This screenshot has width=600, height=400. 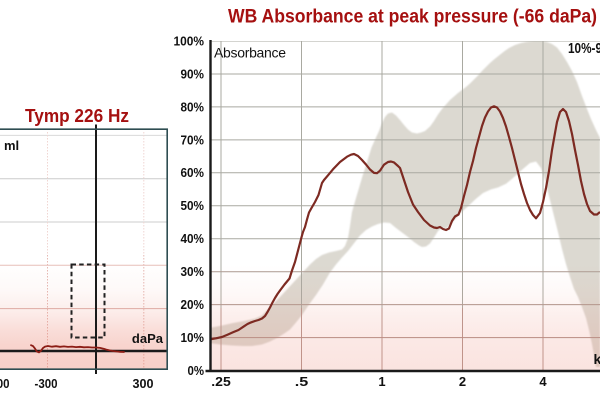 What do you see at coordinates (196, 370) in the screenshot?
I see `svg-text: 0%` at bounding box center [196, 370].